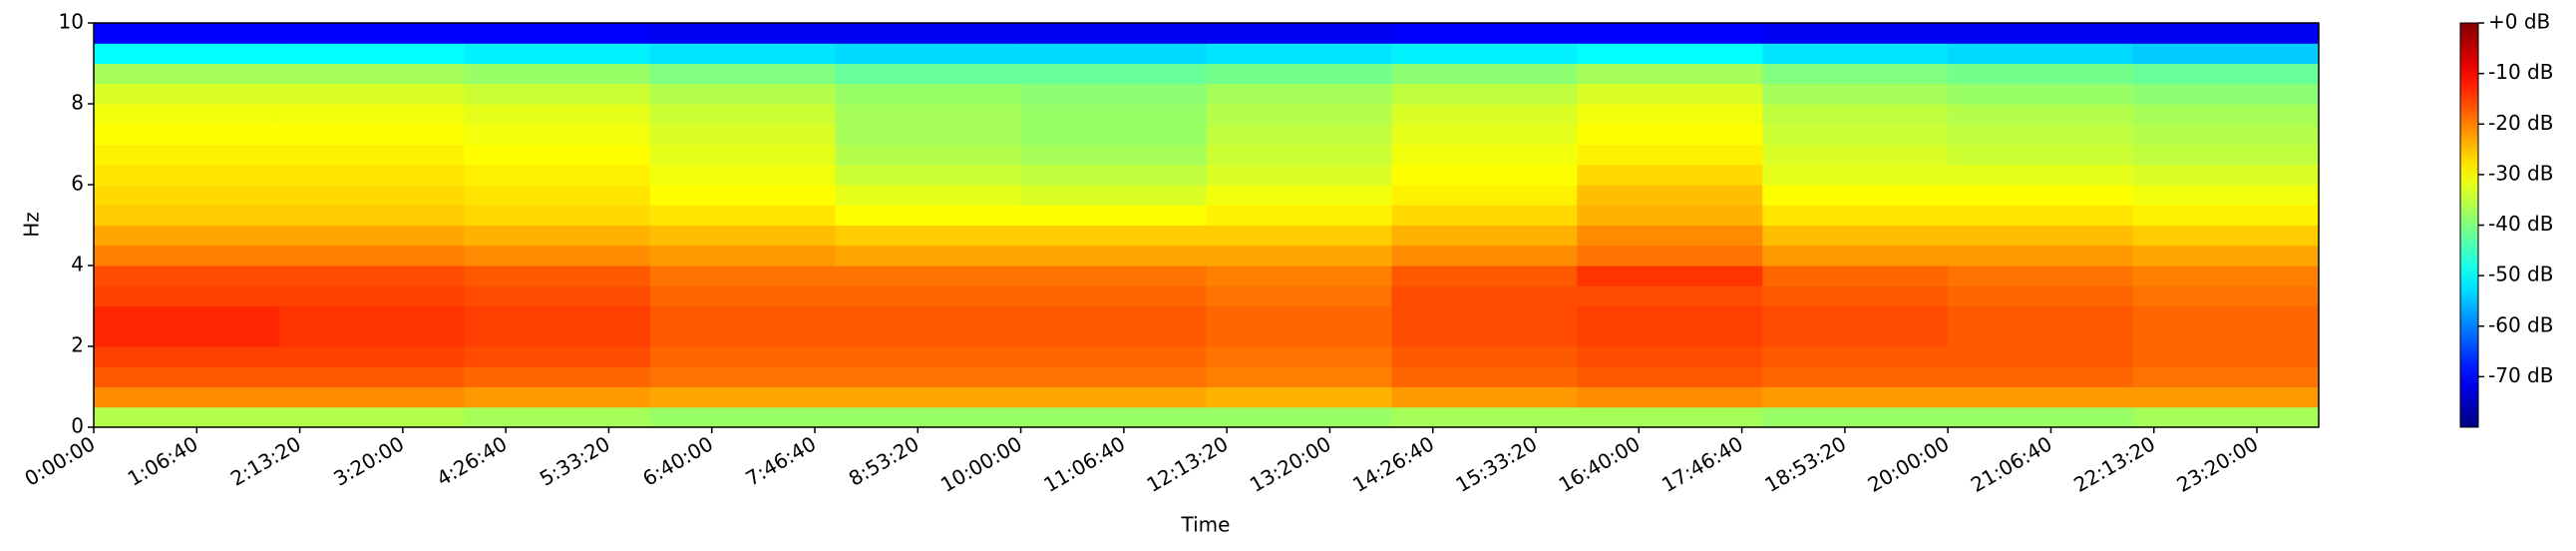  What do you see at coordinates (2521, 274) in the screenshot?
I see `colorbar-tick-label: -50 dB` at bounding box center [2521, 274].